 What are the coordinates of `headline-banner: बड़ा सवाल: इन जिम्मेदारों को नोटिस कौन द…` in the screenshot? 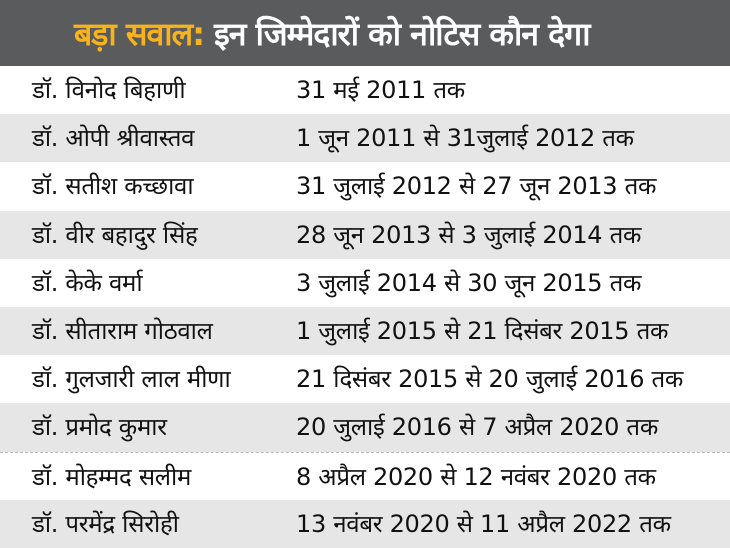 It's located at (365, 33).